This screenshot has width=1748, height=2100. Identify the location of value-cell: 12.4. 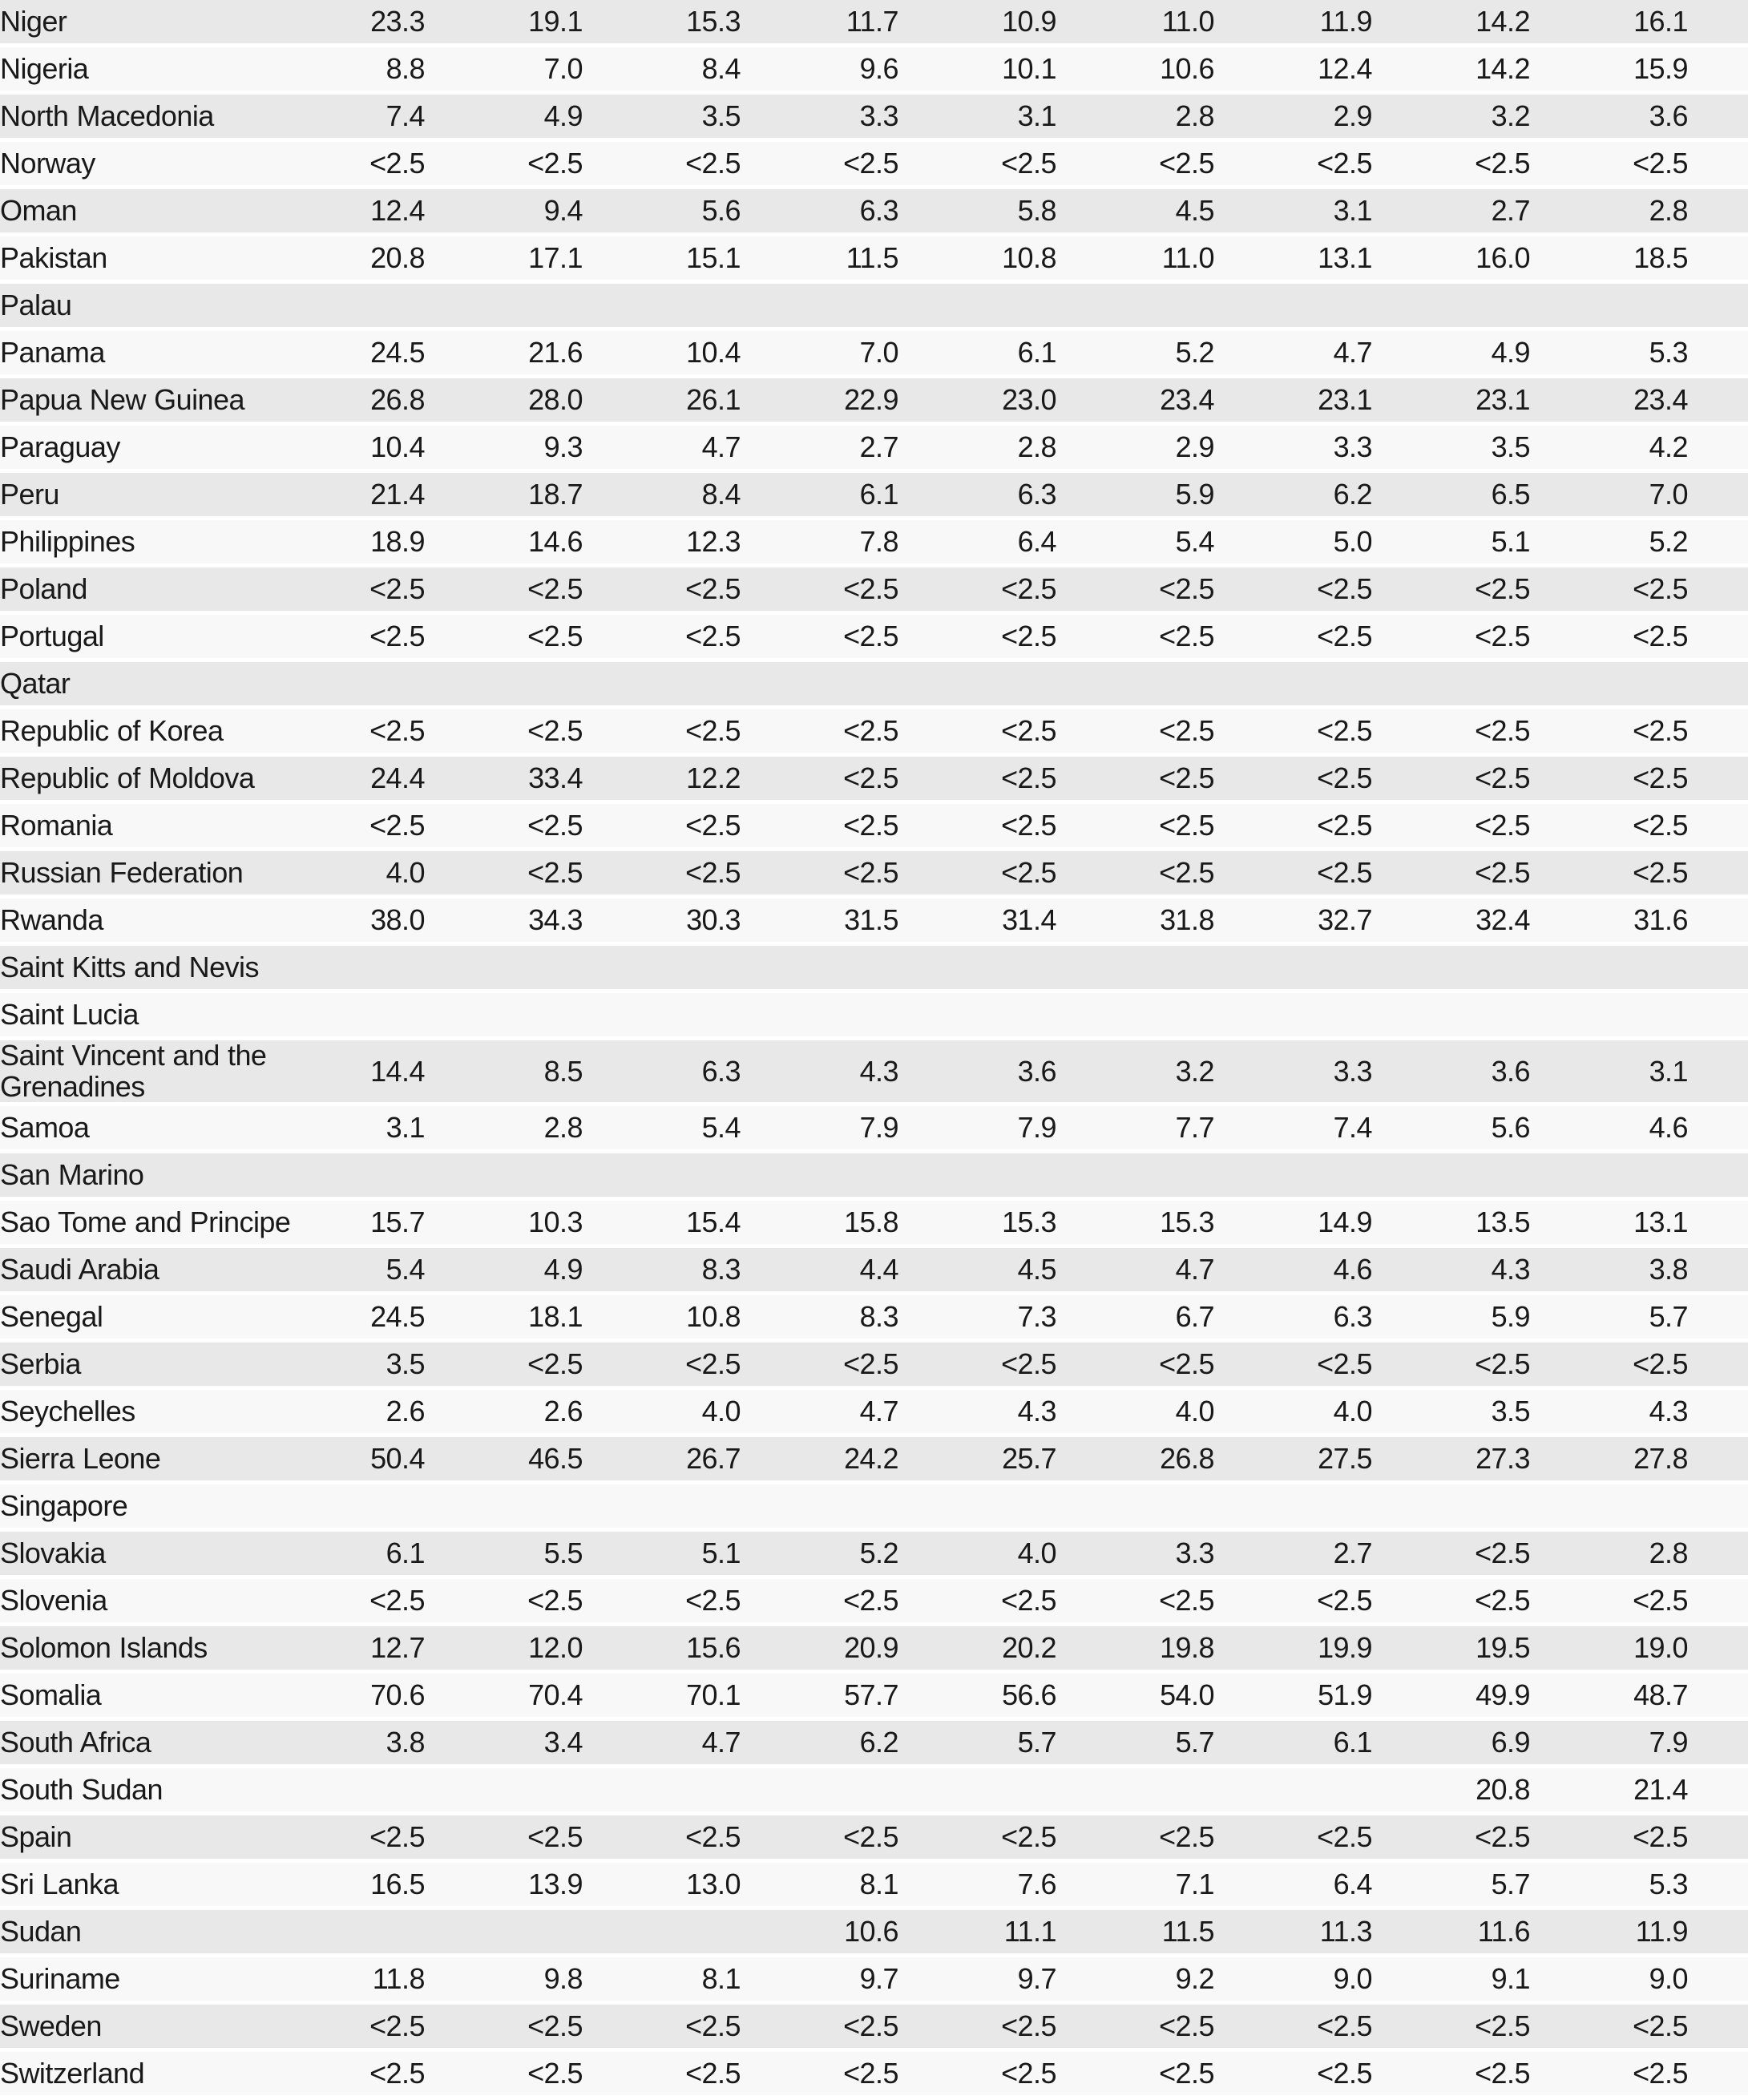
(1293, 71).